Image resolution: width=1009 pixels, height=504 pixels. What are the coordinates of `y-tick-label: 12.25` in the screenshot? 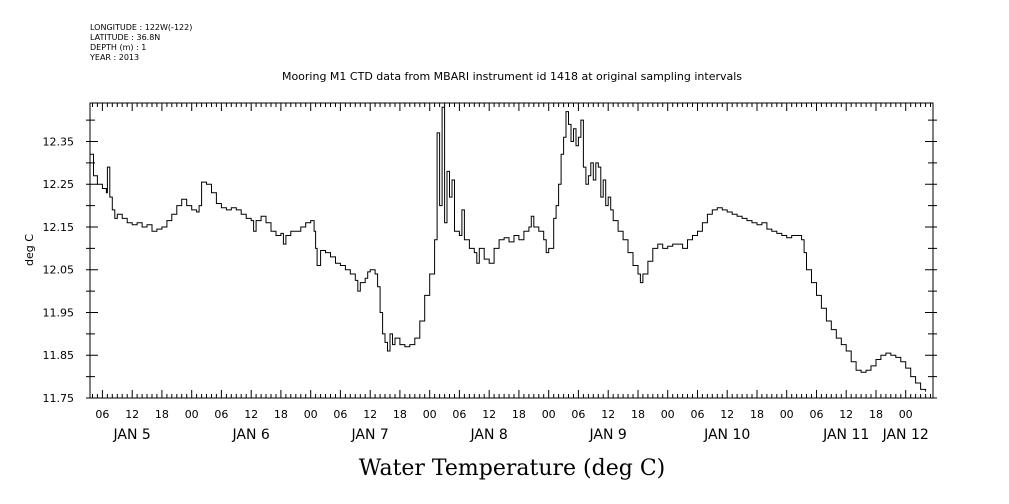 It's located at (59, 184).